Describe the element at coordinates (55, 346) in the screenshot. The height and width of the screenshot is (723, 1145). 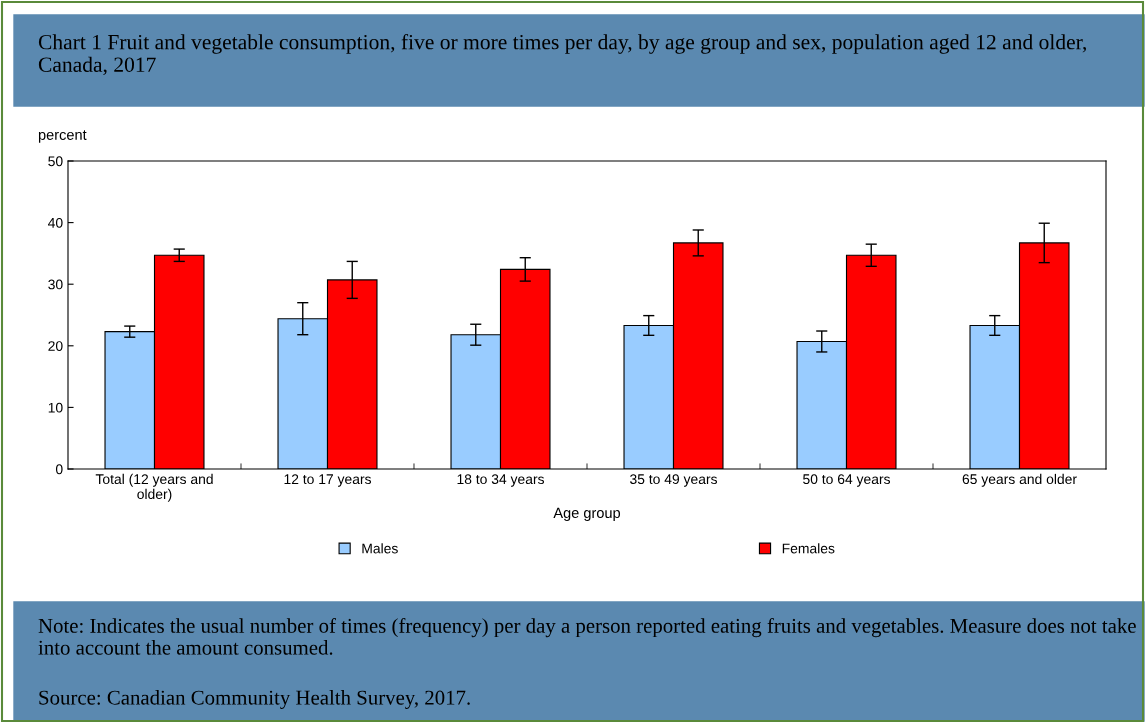
I see `y-tick-label: 20` at that location.